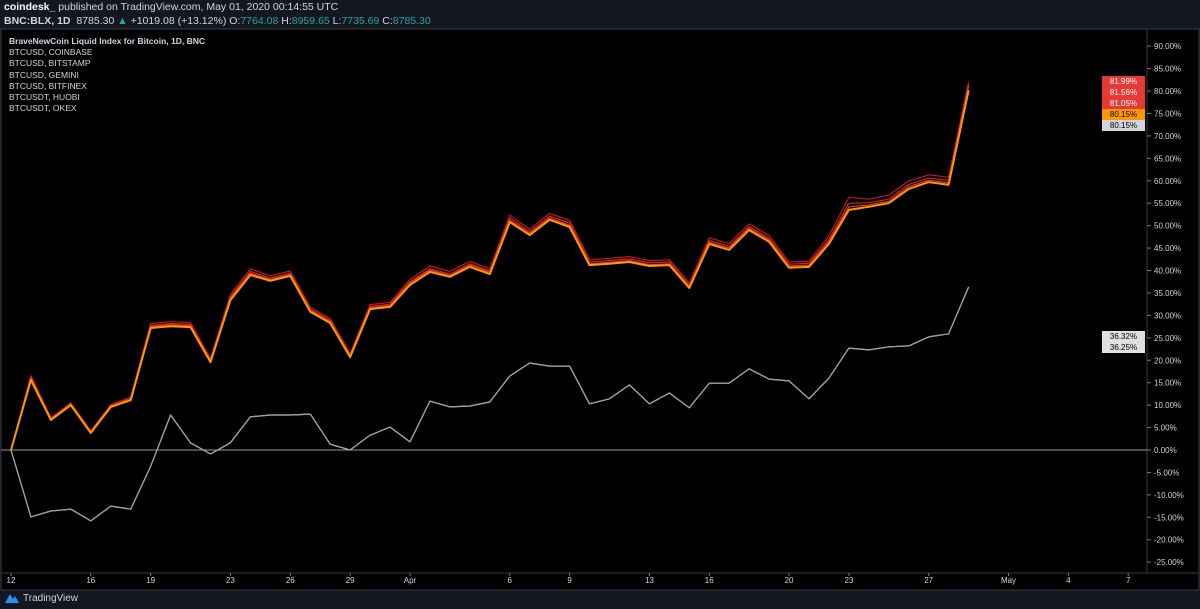  I want to click on legend-item: BTCUSD, BITFINEX, so click(48, 85).